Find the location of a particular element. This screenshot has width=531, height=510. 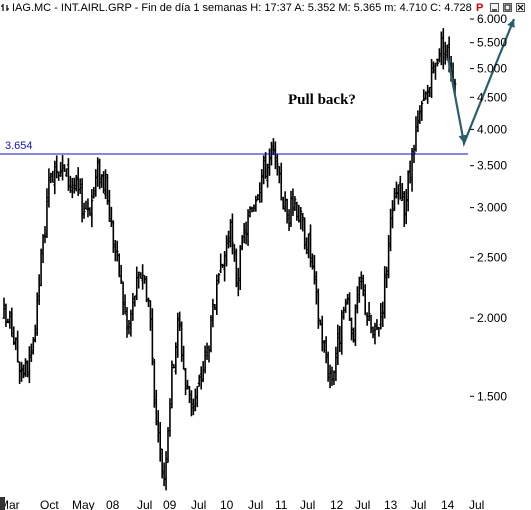

scroll-handle is located at coordinates (2, 503).